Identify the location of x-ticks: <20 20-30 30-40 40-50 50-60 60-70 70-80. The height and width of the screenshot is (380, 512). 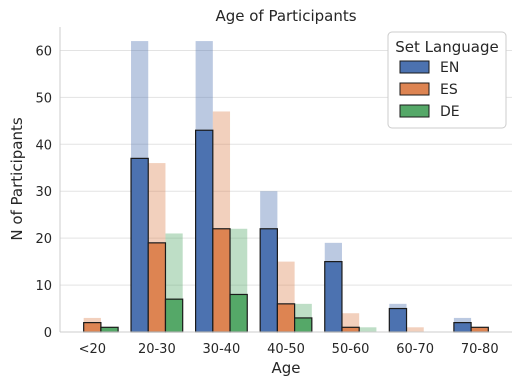
(289, 349).